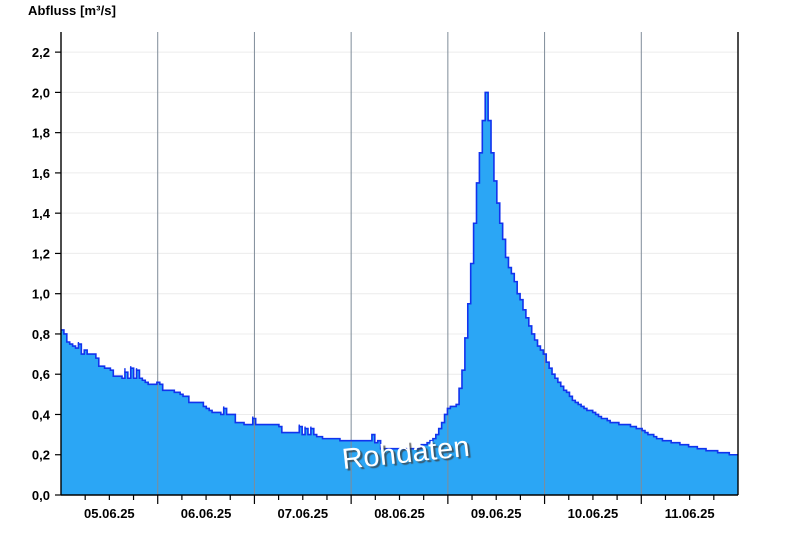 The height and width of the screenshot is (550, 800). I want to click on x-axis-tick-label: 08.06.25, so click(399, 513).